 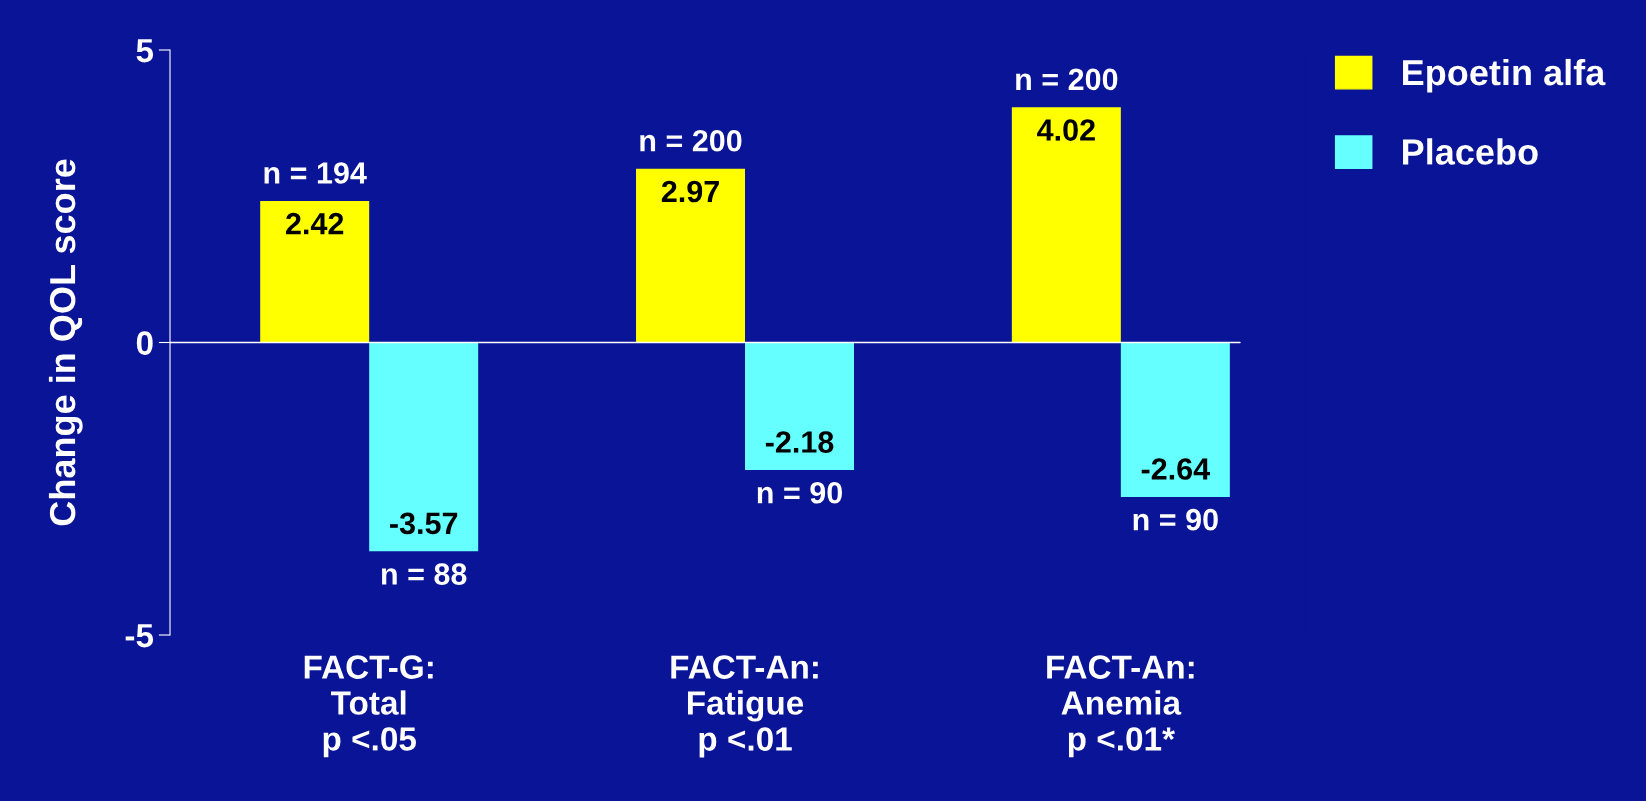 What do you see at coordinates (799, 442) in the screenshot?
I see `data-label: -2.18` at bounding box center [799, 442].